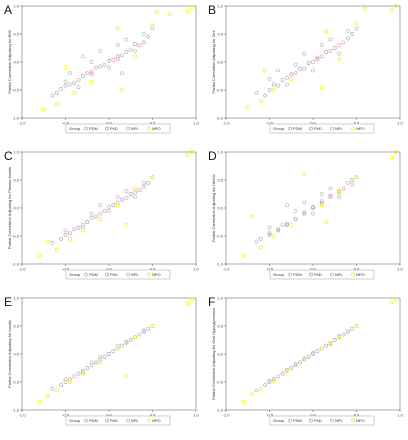  Describe the element at coordinates (118, 128) in the screenshot. I see `legend-box` at that location.